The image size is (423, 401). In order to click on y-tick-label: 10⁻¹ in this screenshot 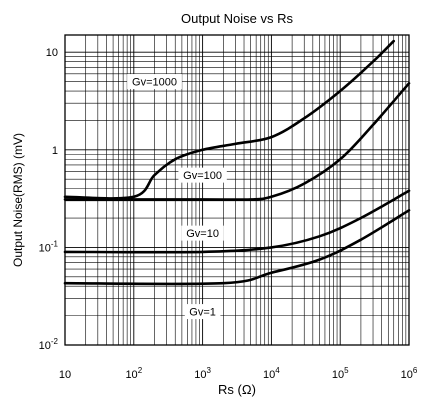, I will do `click(49, 246)`.